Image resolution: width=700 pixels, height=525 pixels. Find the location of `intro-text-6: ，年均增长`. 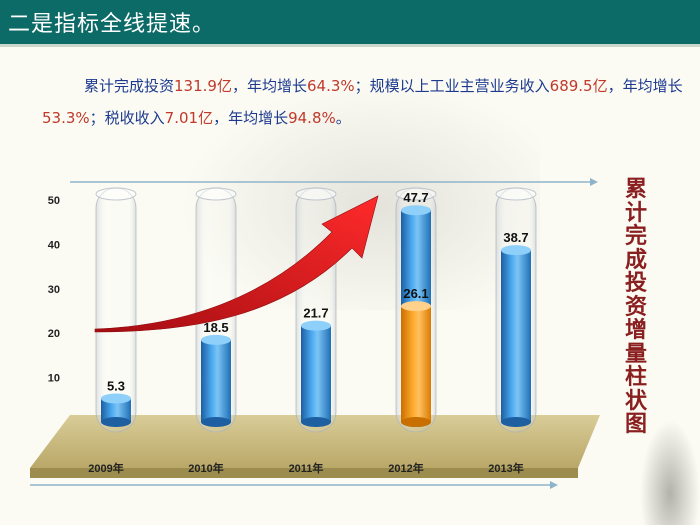

intro-text-6: ，年均增长 is located at coordinates (251, 118).